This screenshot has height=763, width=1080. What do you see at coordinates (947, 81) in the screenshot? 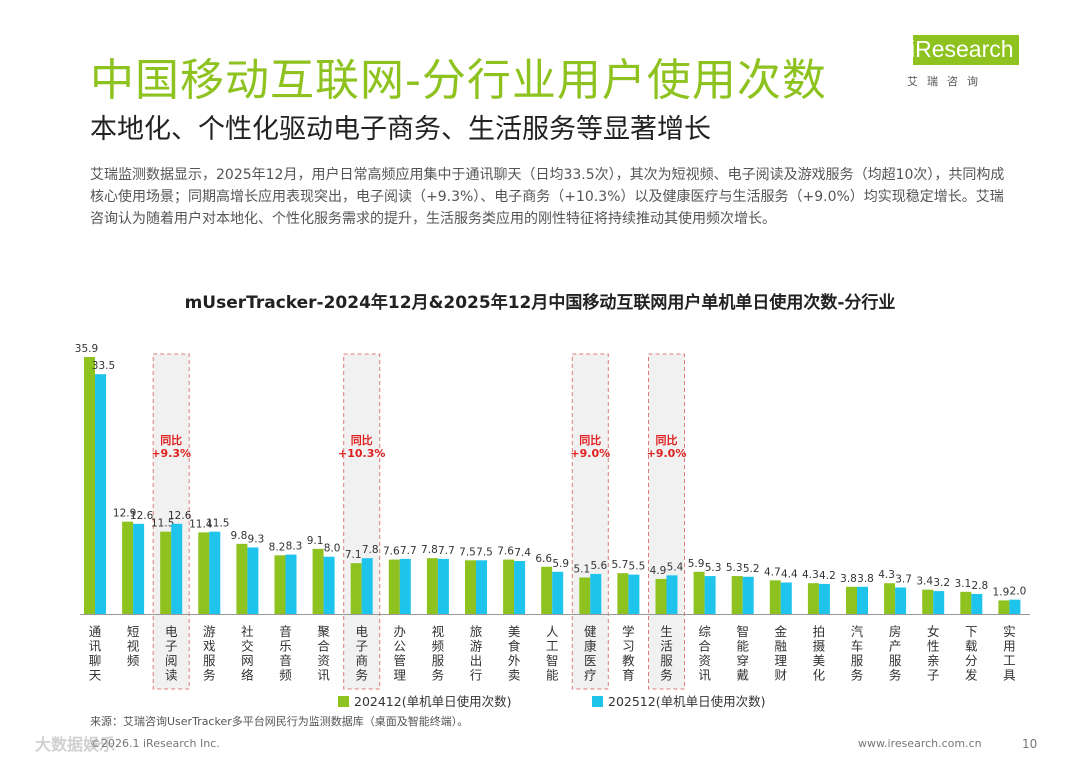
I see `logo-subtext: 艾瑞咨询` at bounding box center [947, 81].